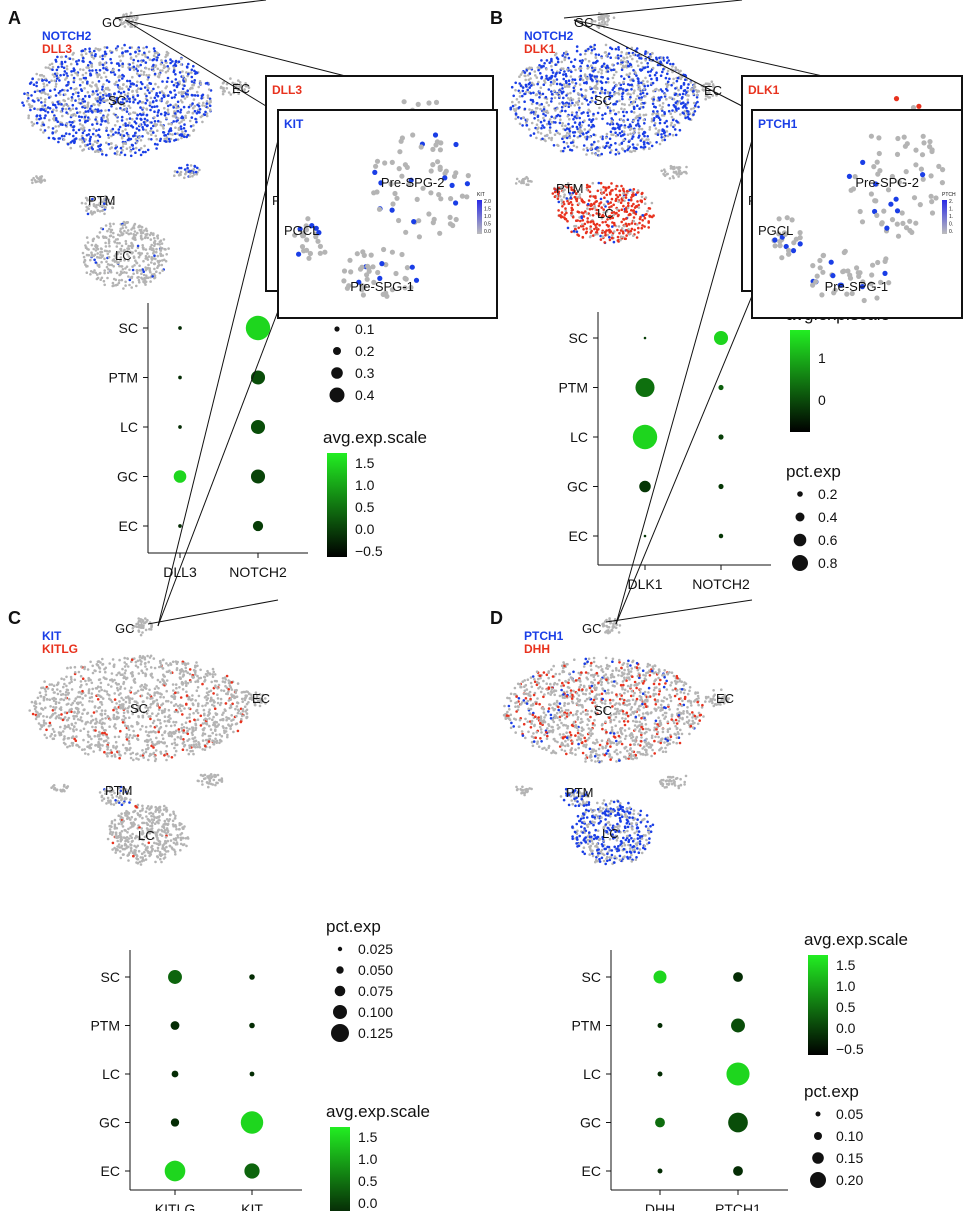 The height and width of the screenshot is (1211, 963). I want to click on y-tick-label: PTM, so click(573, 388).